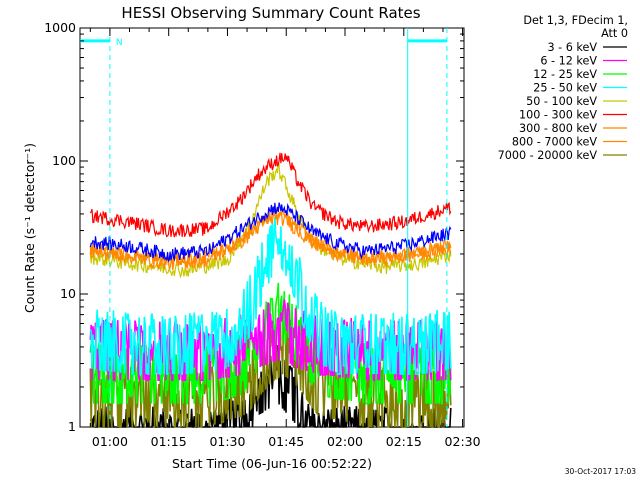  I want to click on legend-label: 300 - 800 keV, so click(558, 128).